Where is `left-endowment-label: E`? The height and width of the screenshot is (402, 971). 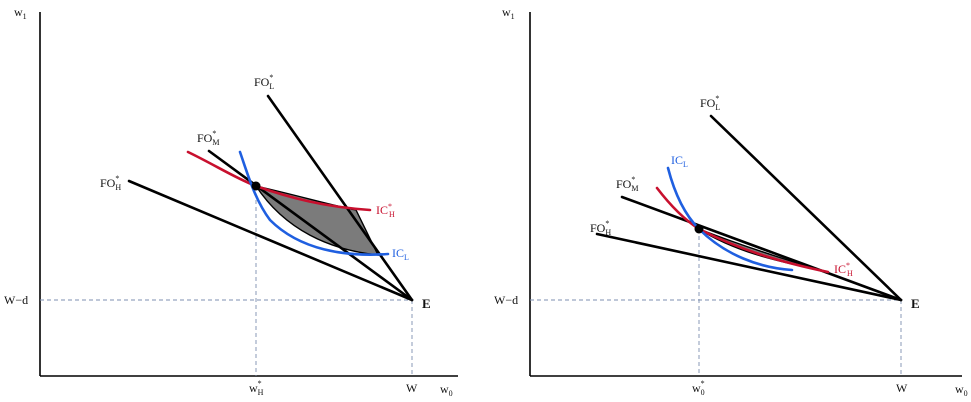
left-endowment-label: E is located at coordinates (426, 303).